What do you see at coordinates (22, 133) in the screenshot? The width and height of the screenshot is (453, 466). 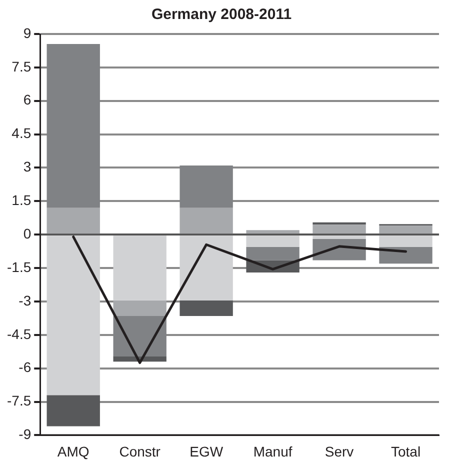 I see `y-tick-label: 4.5` at bounding box center [22, 133].